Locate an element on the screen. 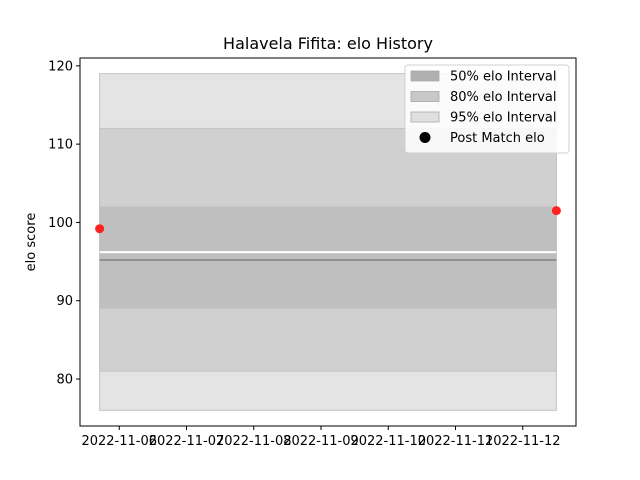 The width and height of the screenshot is (640, 480). x-tick-label: 2022-11-10 is located at coordinates (388, 441).